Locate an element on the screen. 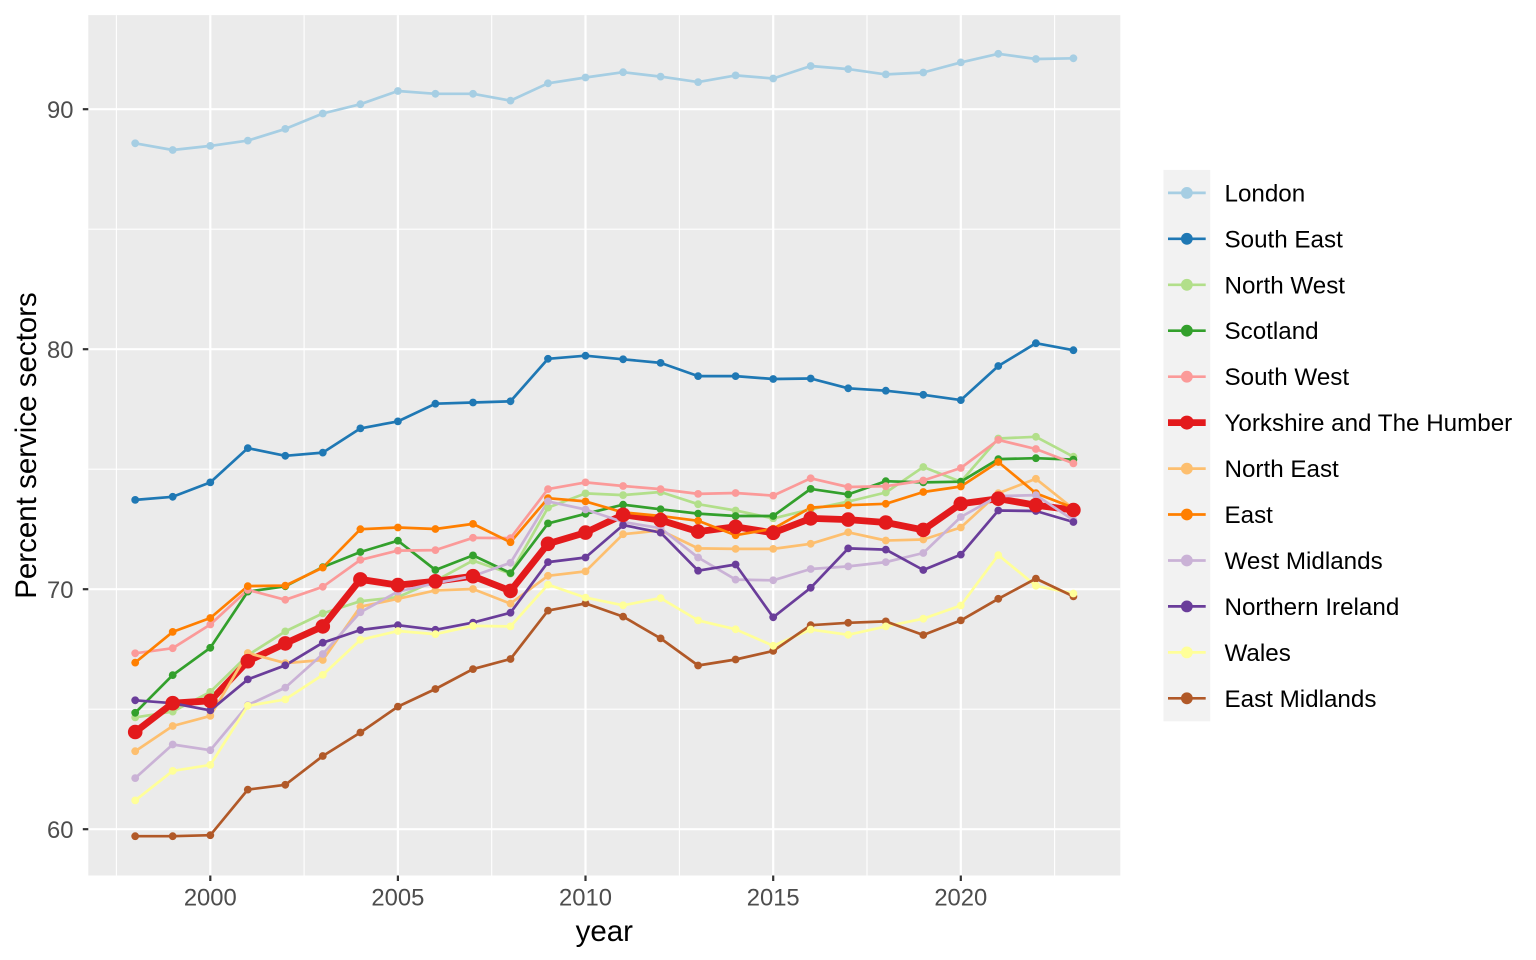  svg-text: North East is located at coordinates (1282, 469).